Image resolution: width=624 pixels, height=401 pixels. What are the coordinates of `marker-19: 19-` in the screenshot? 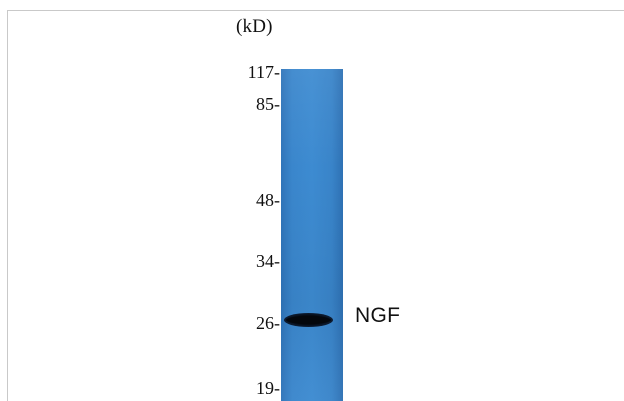 It's located at (268, 388).